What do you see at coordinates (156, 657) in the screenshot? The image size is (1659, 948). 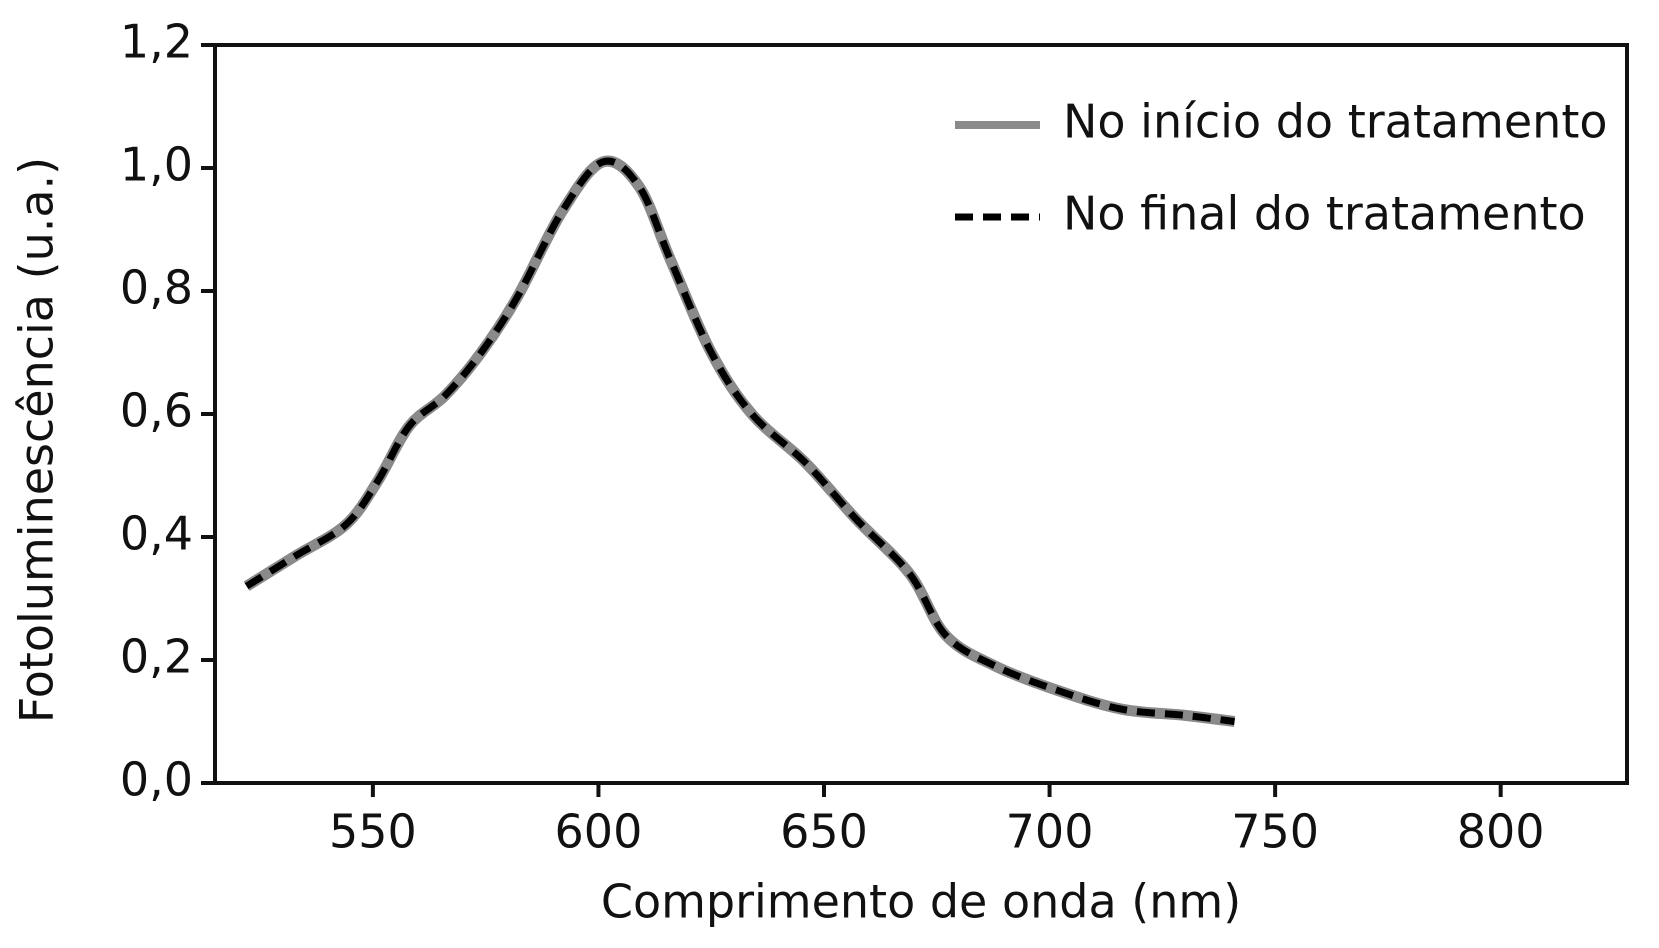 I see `y-tick-label: 0,2` at bounding box center [156, 657].